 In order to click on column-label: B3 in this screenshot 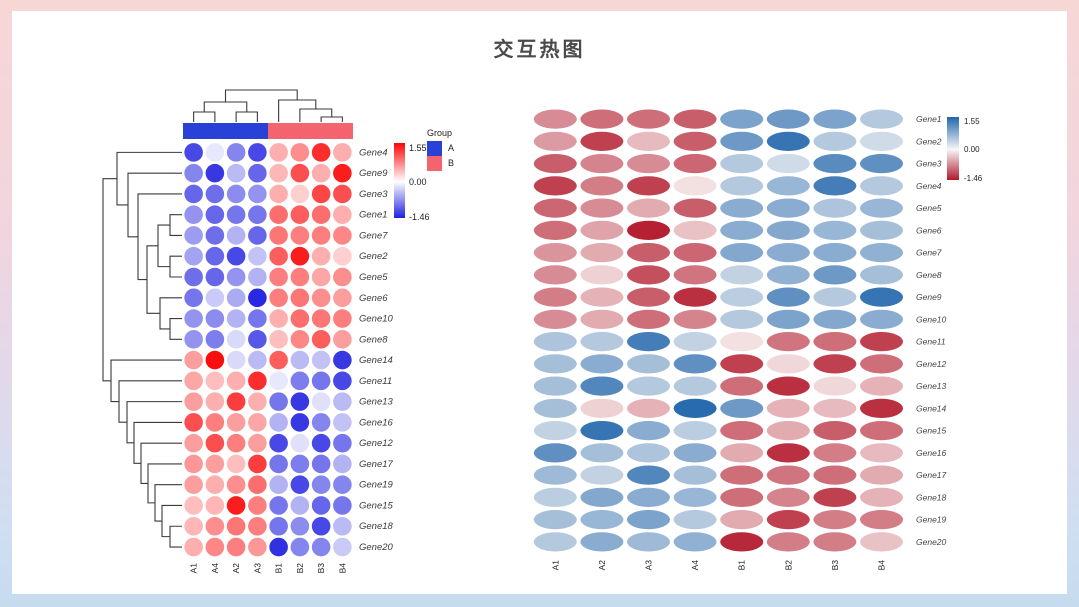, I will do `click(321, 568)`.